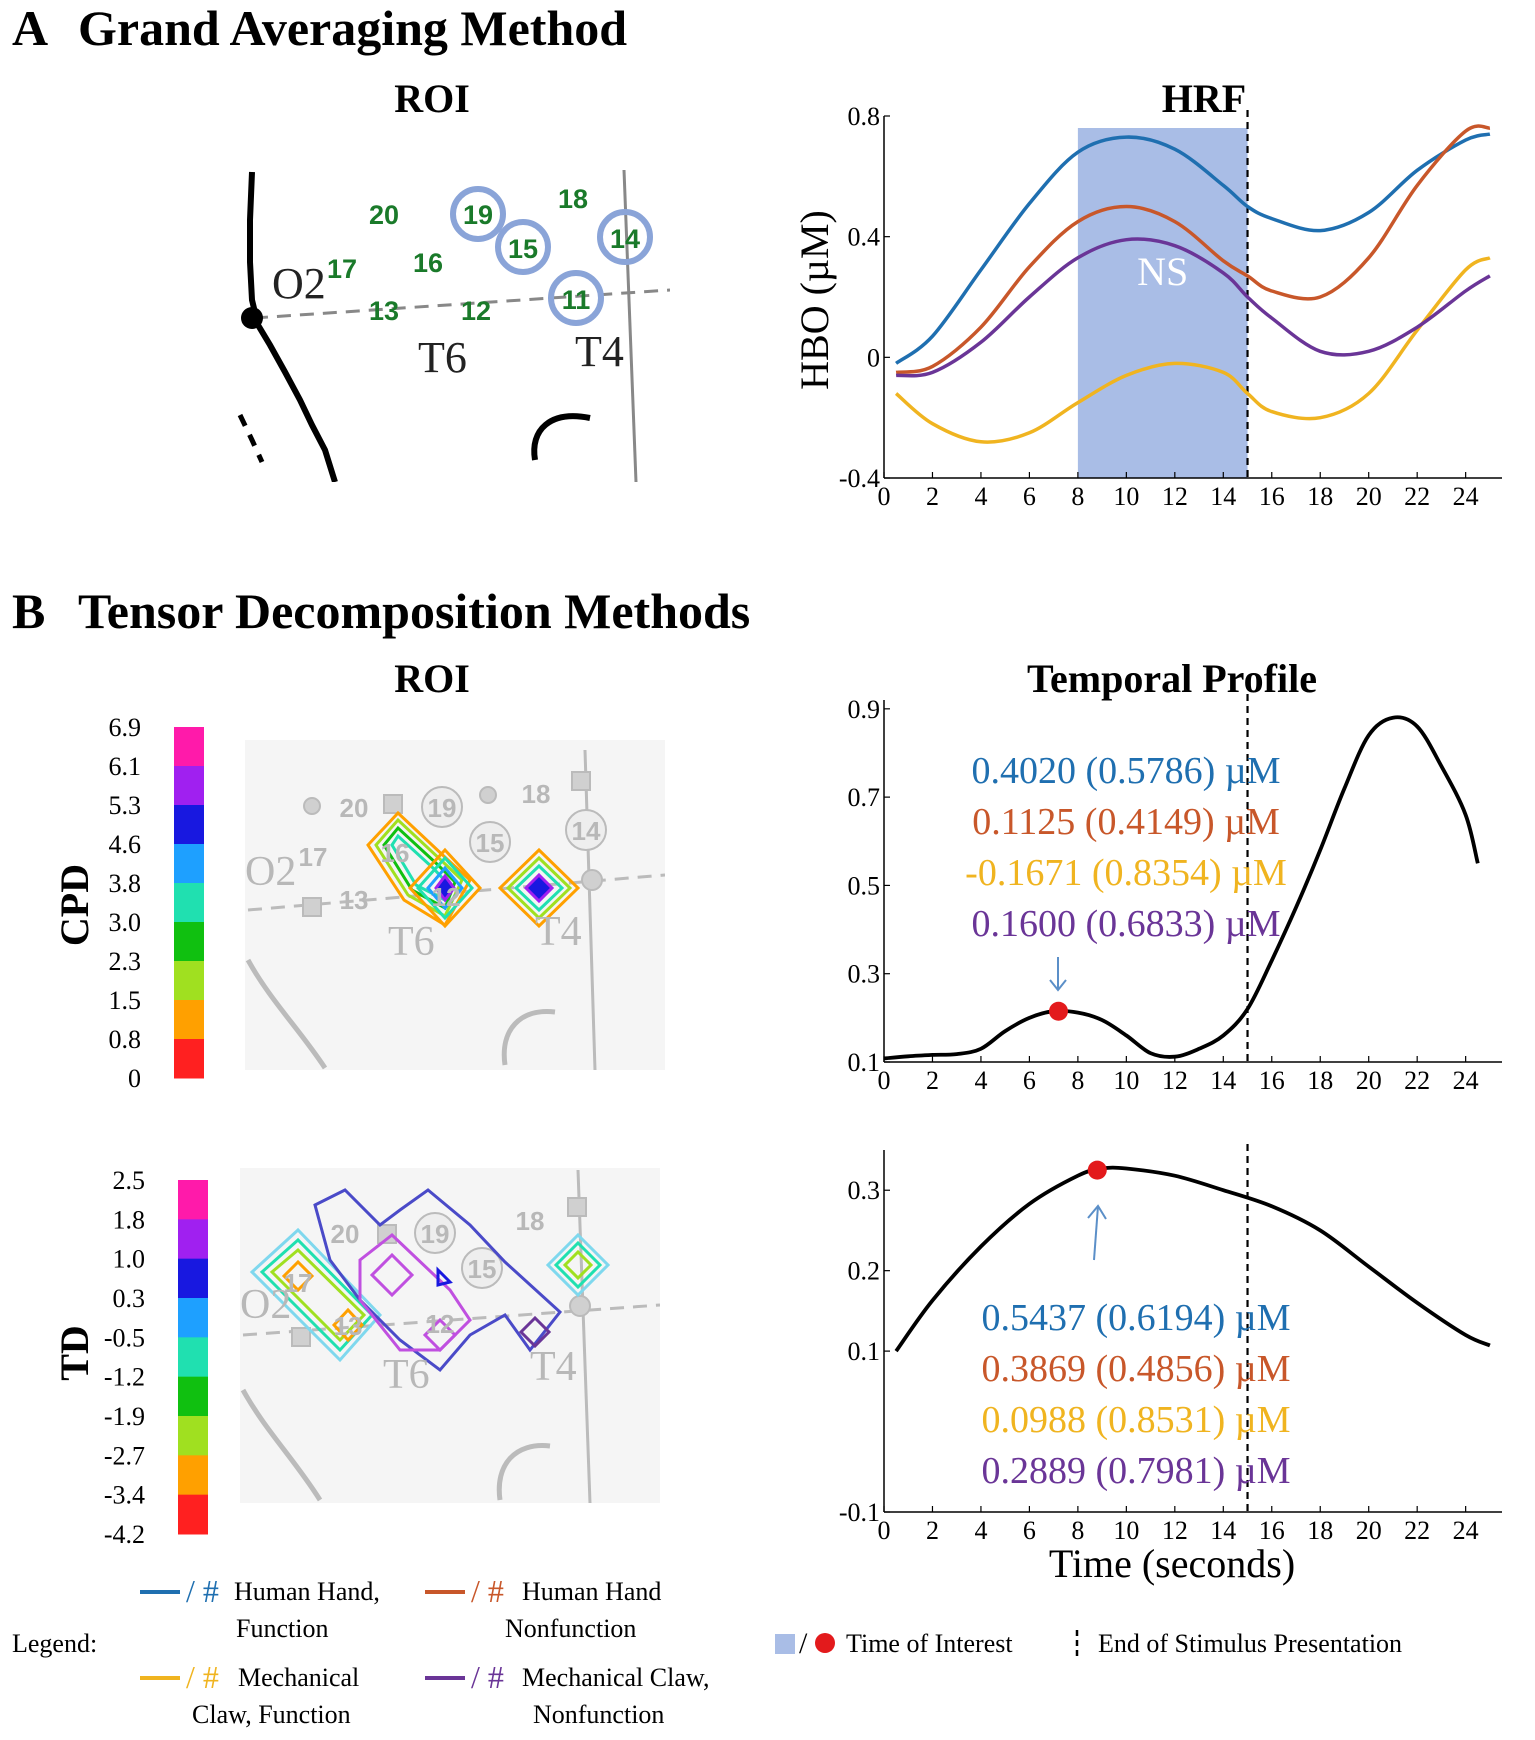  I want to click on x-tick-label: 6, so click(1029, 496).